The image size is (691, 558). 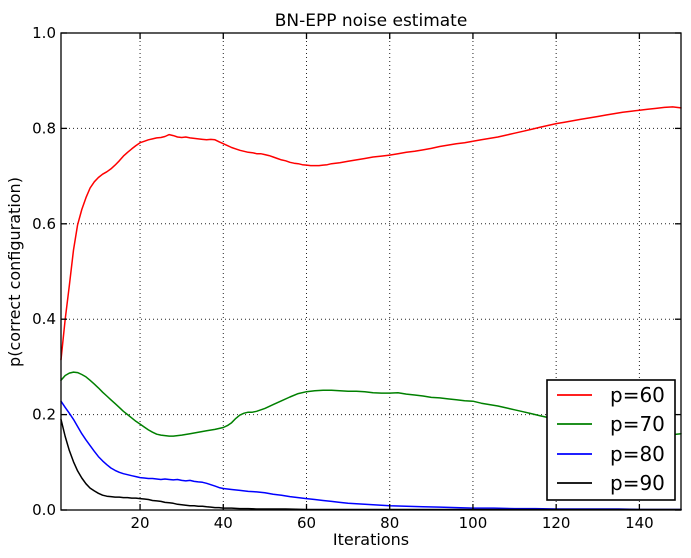 I want to click on x-tick-labels: 20 40 60 80 100 120 140, so click(x=392, y=523).